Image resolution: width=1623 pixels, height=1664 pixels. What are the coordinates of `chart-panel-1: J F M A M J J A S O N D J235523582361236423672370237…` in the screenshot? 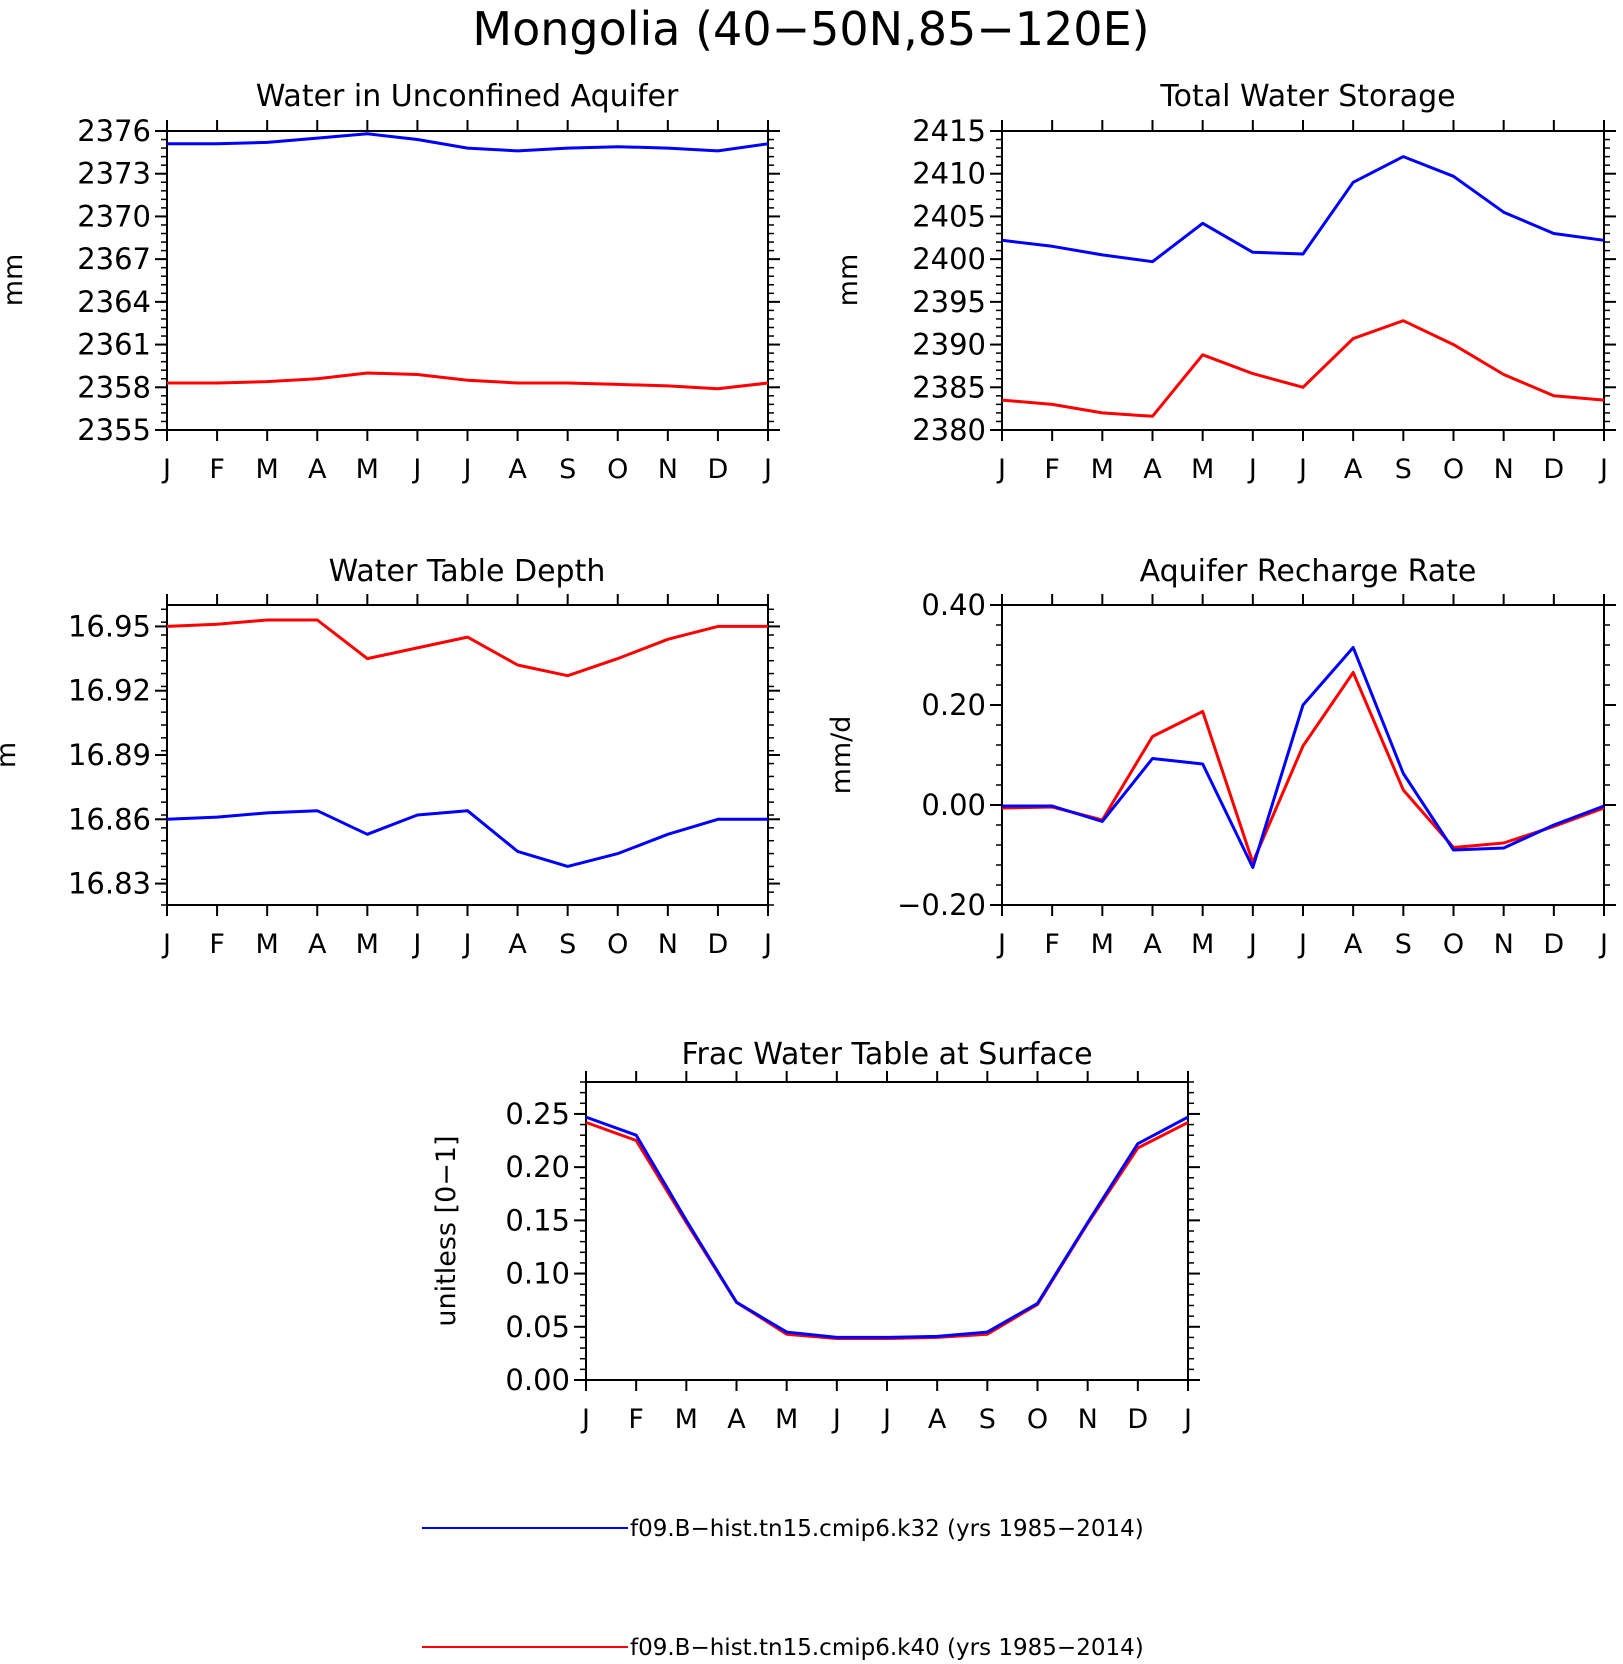 It's located at (390, 282).